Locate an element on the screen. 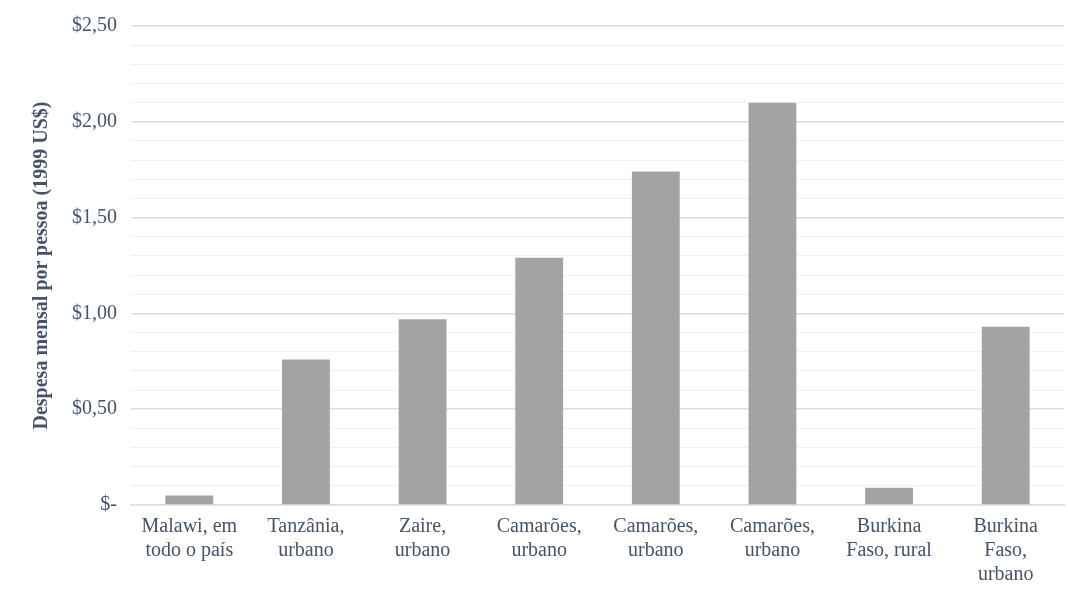 The image size is (1068, 601). y-axis-title: Despesa mensal por pessoa (1999 US$) is located at coordinates (41, 265).